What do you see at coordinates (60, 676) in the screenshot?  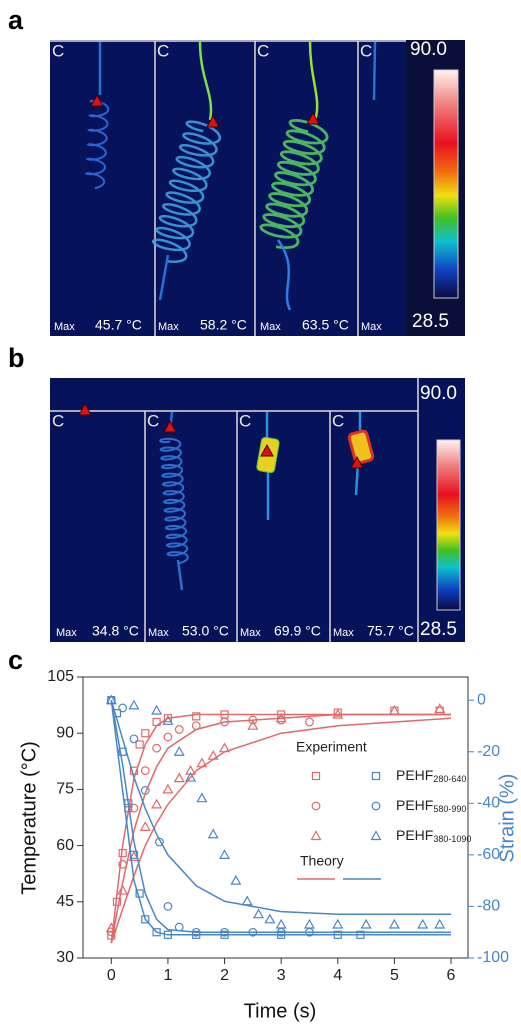 I see `y-tick-label: 105` at bounding box center [60, 676].